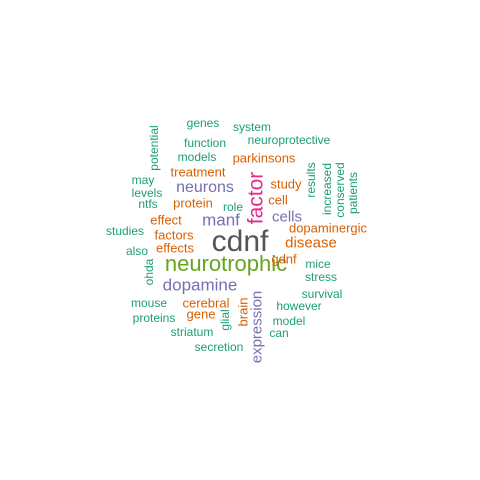 This screenshot has height=480, width=480. What do you see at coordinates (205, 187) in the screenshot?
I see `word-neurons: neurons` at bounding box center [205, 187].